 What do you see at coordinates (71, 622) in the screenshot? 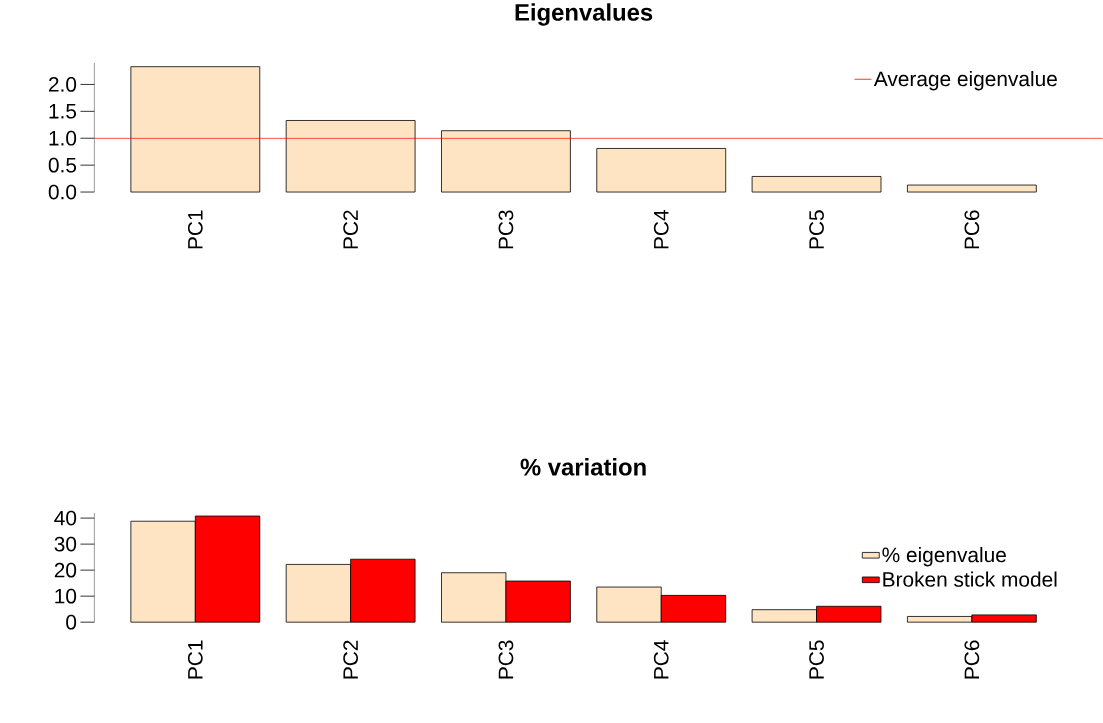
I see `y-tick-label: 0` at bounding box center [71, 622].